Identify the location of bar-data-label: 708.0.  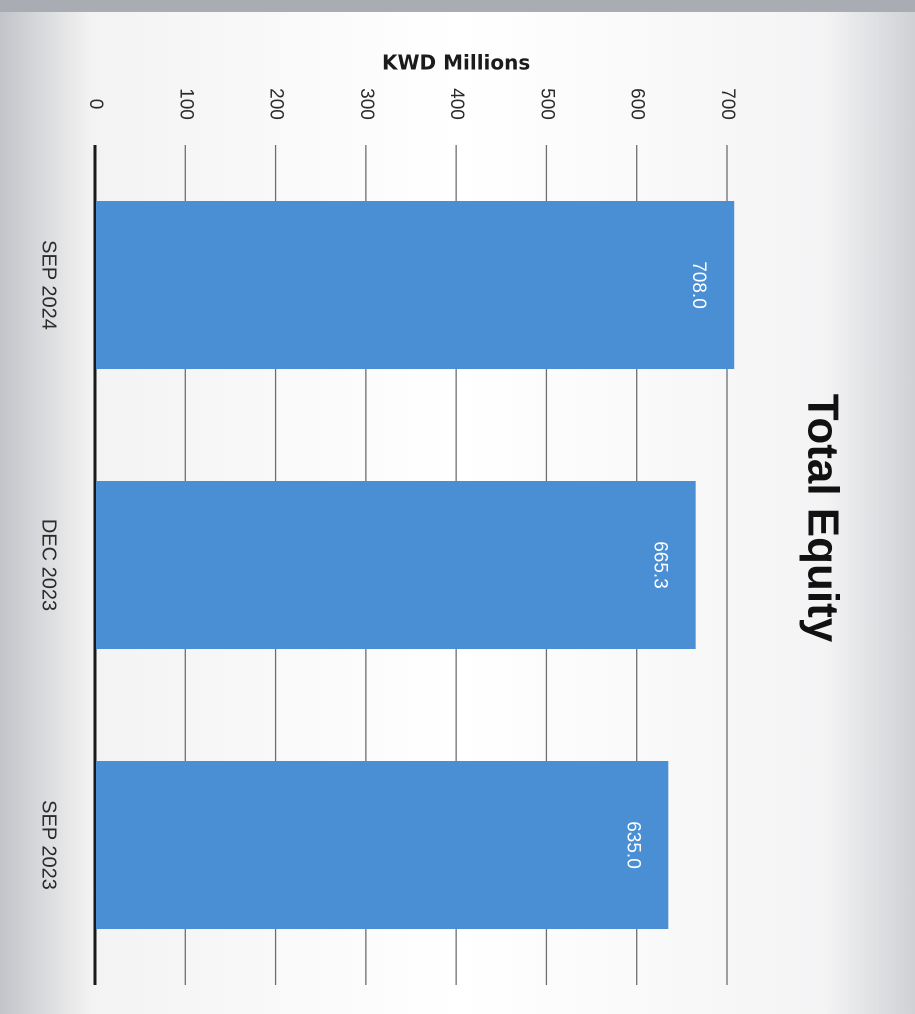
(698, 285).